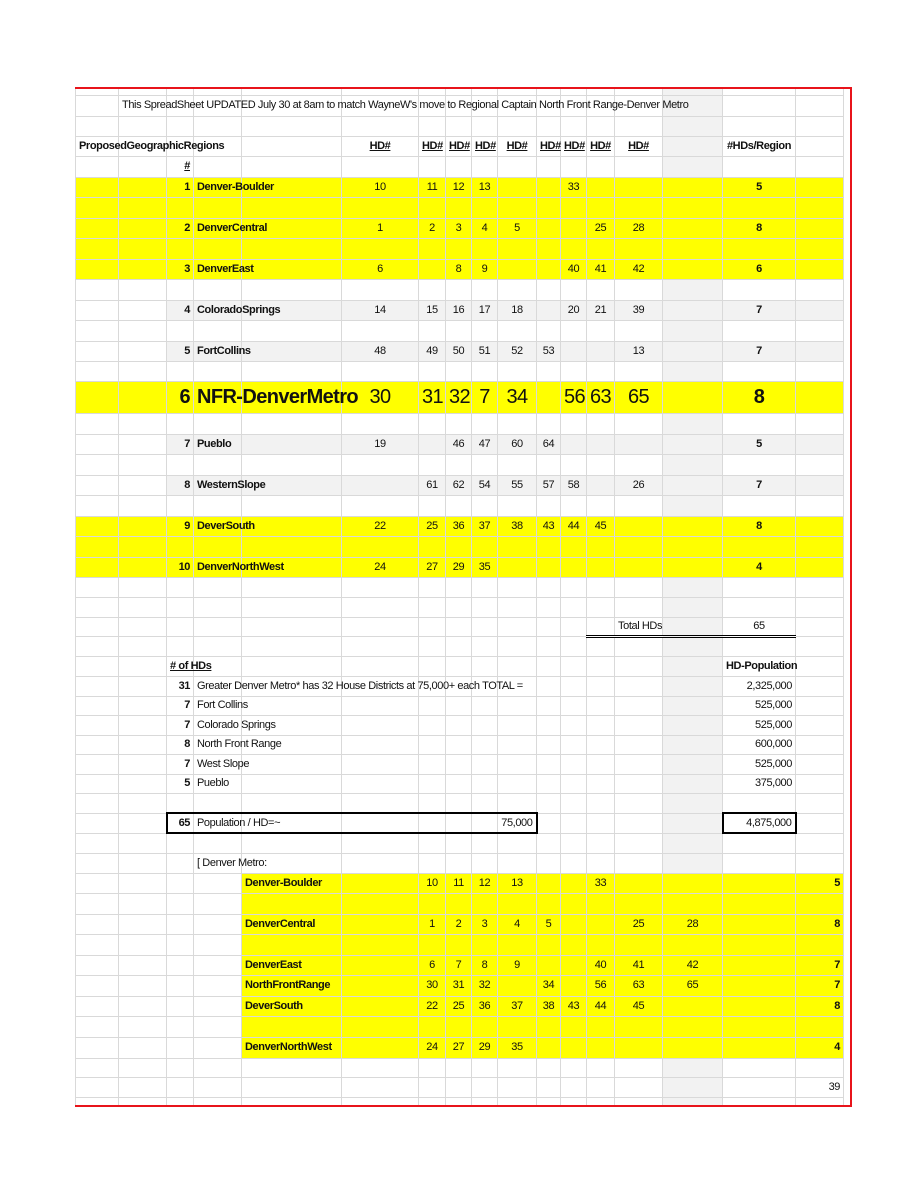 The width and height of the screenshot is (918, 1188). I want to click on sheet-cell: 28, so click(638, 228).